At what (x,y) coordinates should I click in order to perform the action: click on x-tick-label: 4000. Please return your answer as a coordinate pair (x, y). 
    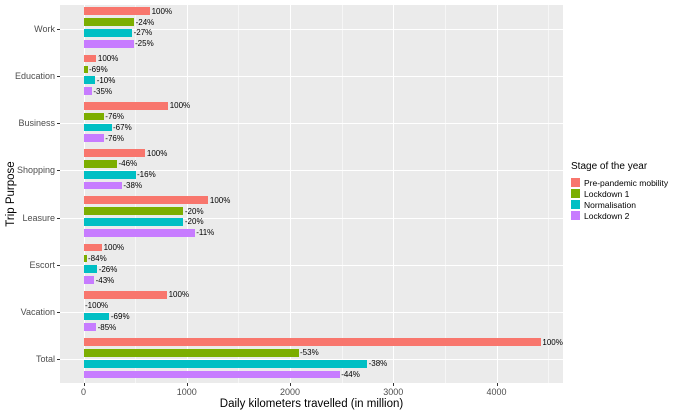
    Looking at the image, I should click on (496, 392).